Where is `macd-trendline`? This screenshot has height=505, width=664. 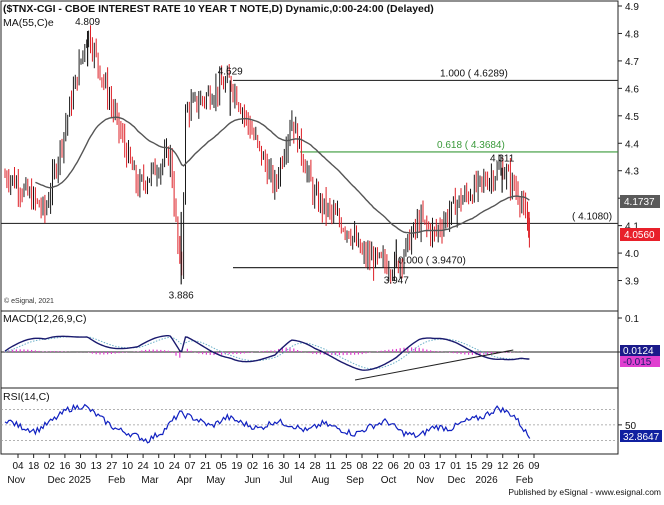 macd-trendline is located at coordinates (434, 365).